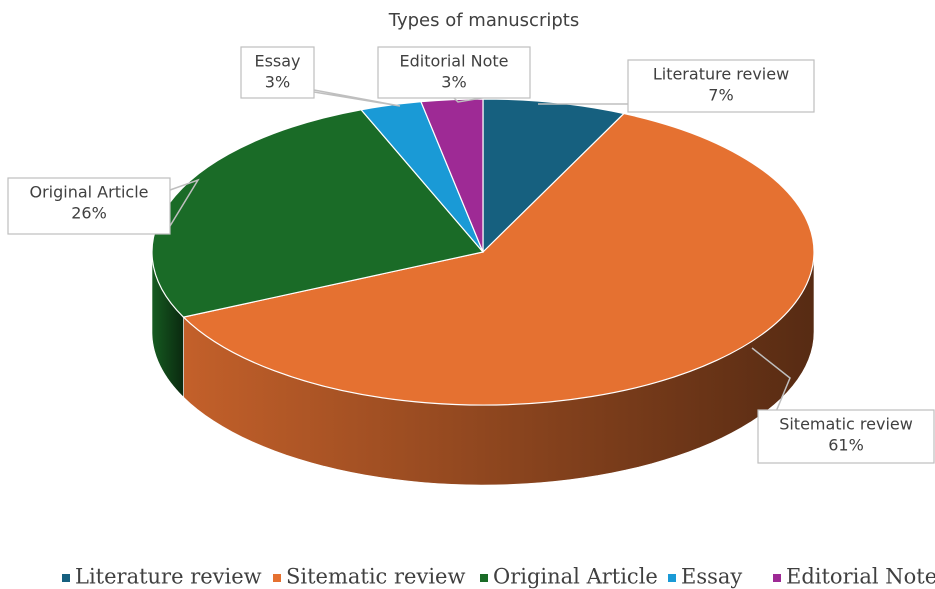 This screenshot has width=935, height=589. Describe the element at coordinates (89, 213) in the screenshot. I see `data-label-value: 26%` at that location.